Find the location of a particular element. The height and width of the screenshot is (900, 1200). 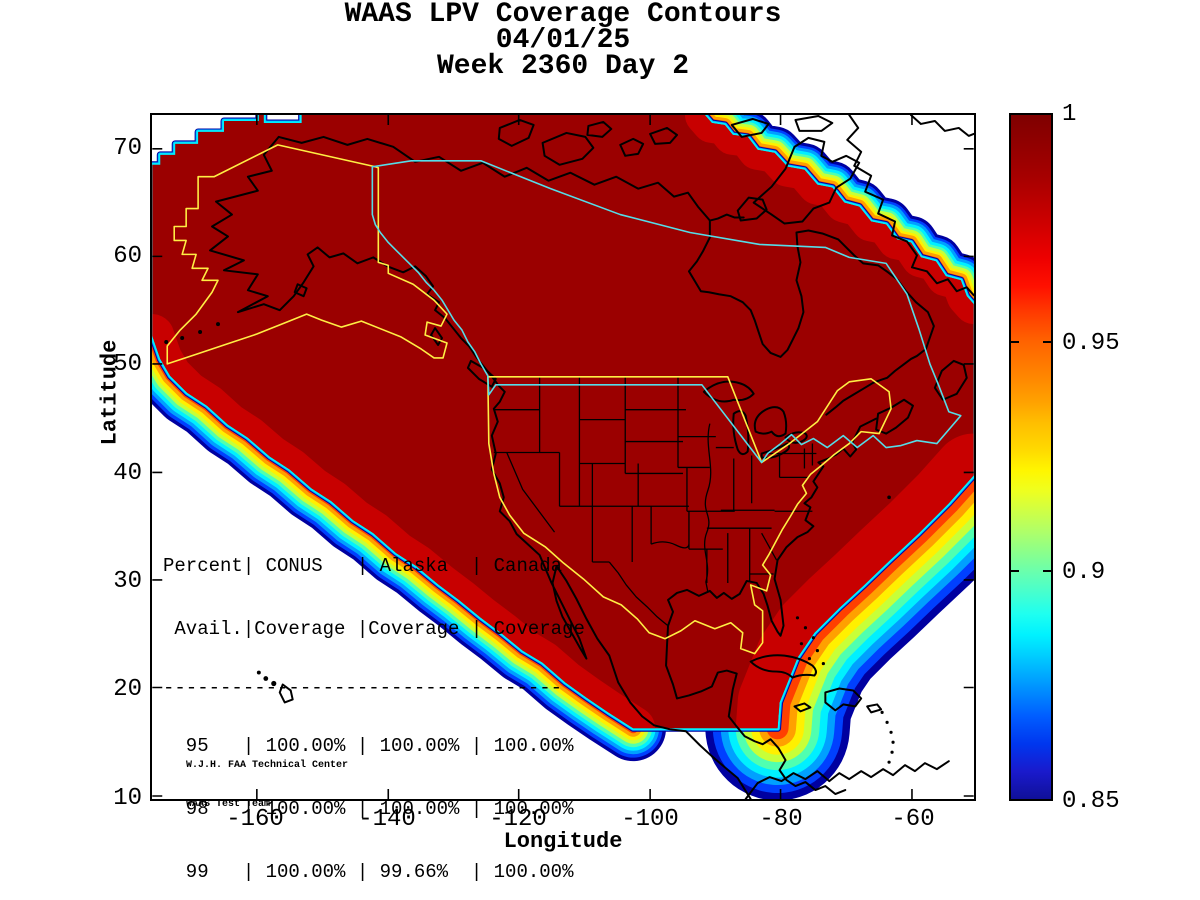

credit-line-1: W.J.H. FAA Technical Center is located at coordinates (267, 765).